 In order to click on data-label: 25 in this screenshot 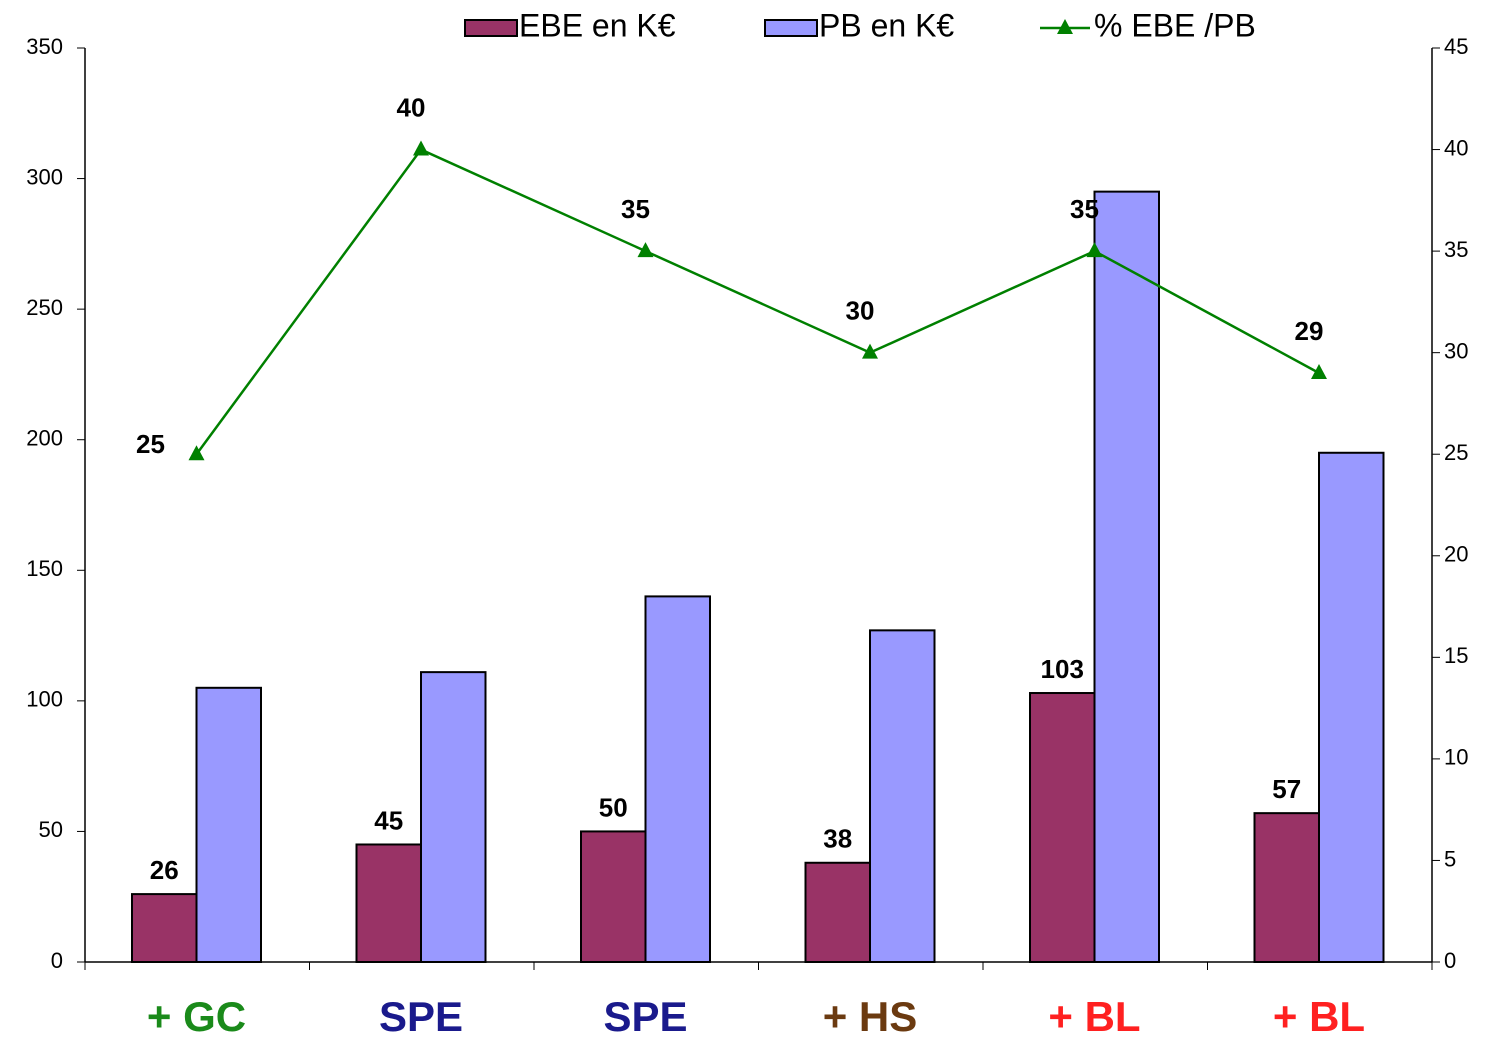, I will do `click(150, 444)`.